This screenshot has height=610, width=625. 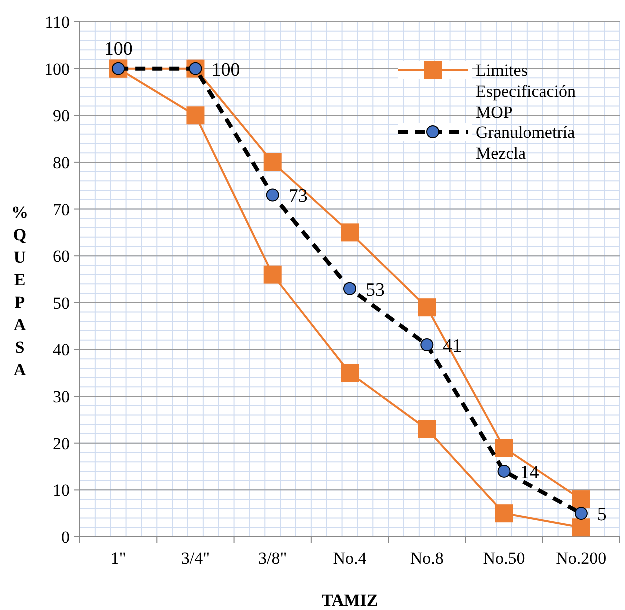 What do you see at coordinates (504, 558) in the screenshot?
I see `x-tick-label: No.50` at bounding box center [504, 558].